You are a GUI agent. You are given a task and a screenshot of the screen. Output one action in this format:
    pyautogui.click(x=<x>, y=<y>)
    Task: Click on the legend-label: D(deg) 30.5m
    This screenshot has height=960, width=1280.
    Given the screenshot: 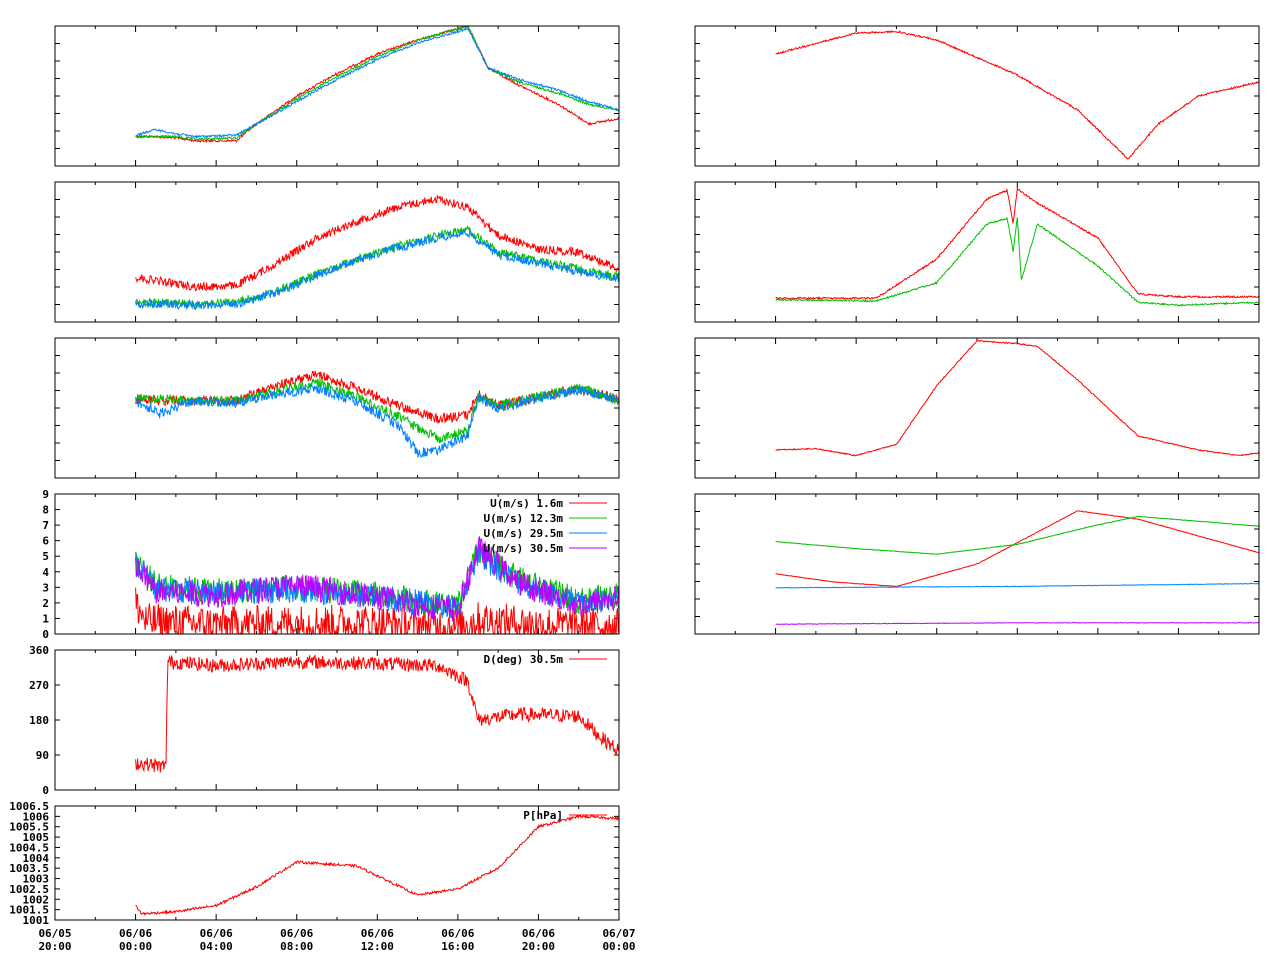 What is the action you would take?
    pyautogui.click(x=524, y=659)
    